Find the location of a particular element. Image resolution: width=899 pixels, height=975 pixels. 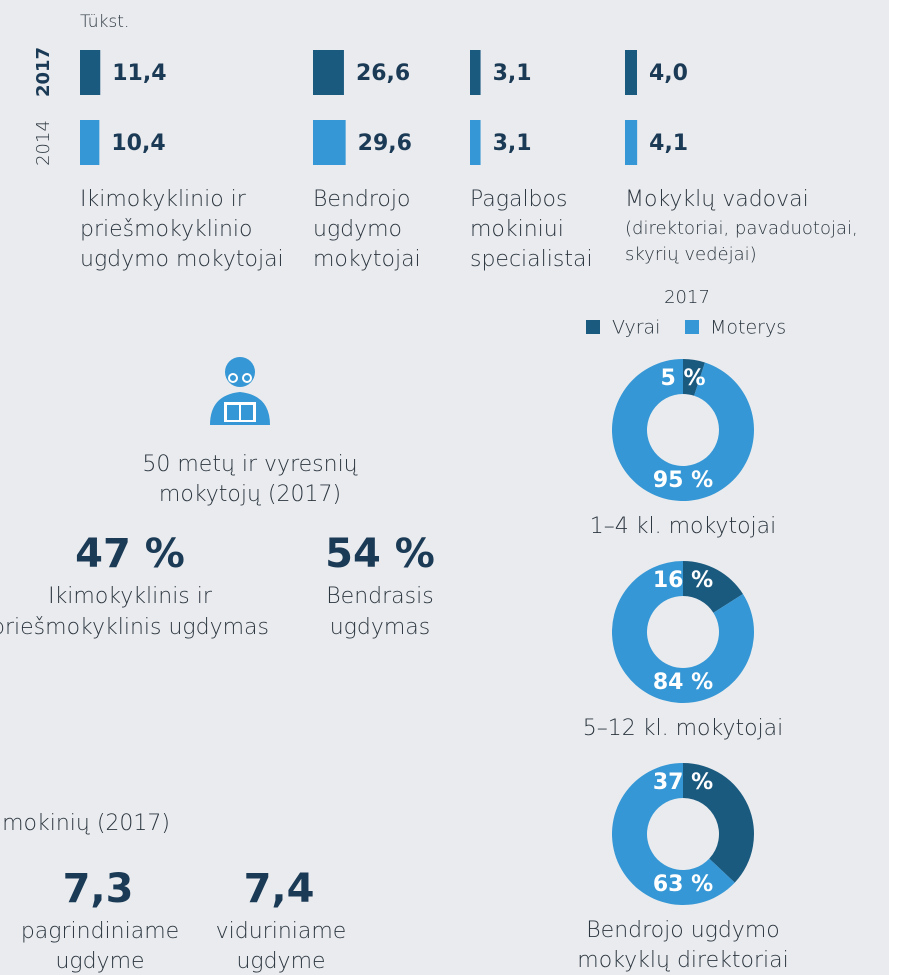

older-title: 50 metų ir vyresnių is located at coordinates (249, 464).